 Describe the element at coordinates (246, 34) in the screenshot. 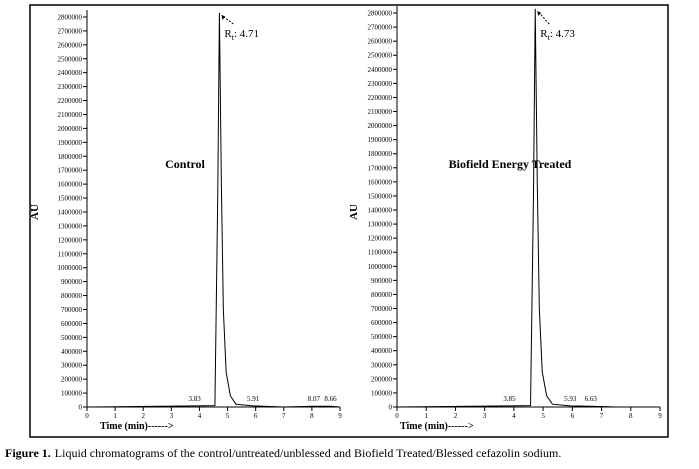

I see `retention-value: : 4.71` at that location.